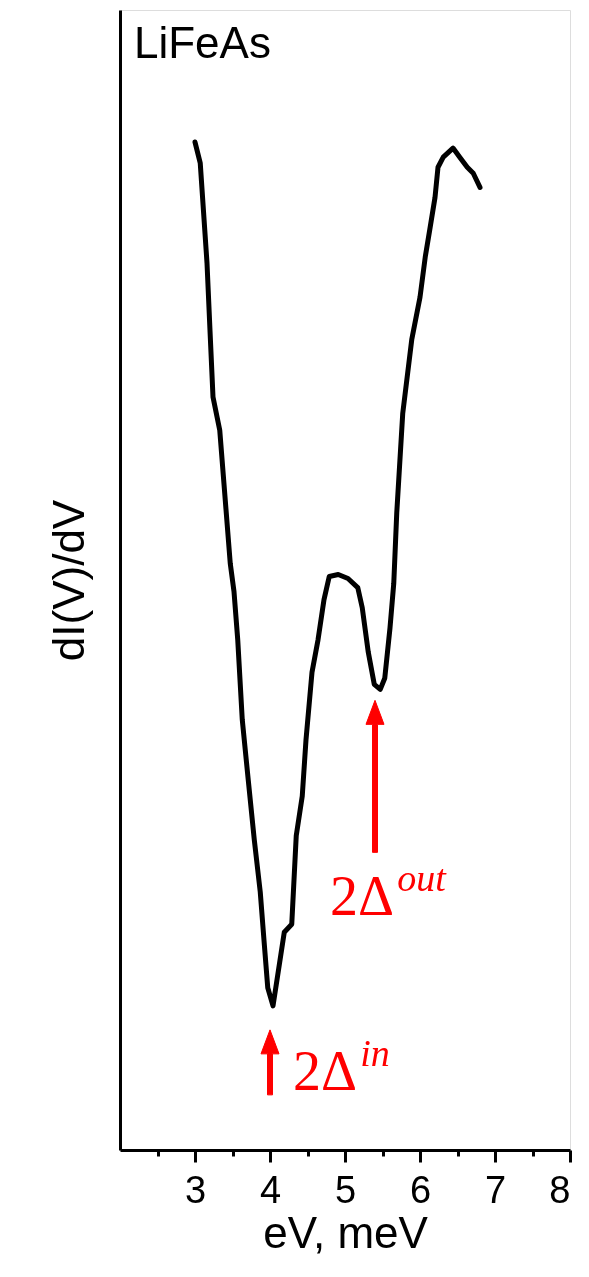 This screenshot has height=1277, width=589. Describe the element at coordinates (68, 580) in the screenshot. I see `y-axis-title: dI(V)/dV` at that location.